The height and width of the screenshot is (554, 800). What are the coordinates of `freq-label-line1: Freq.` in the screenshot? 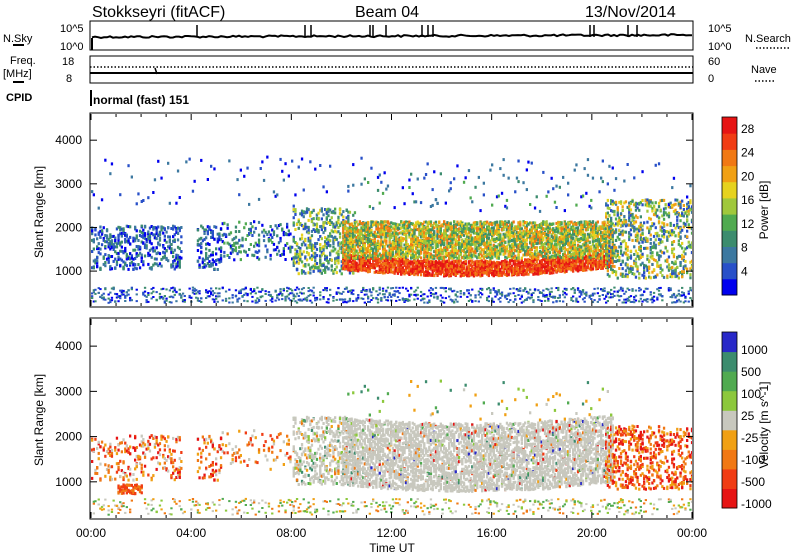 It's located at (23, 61).